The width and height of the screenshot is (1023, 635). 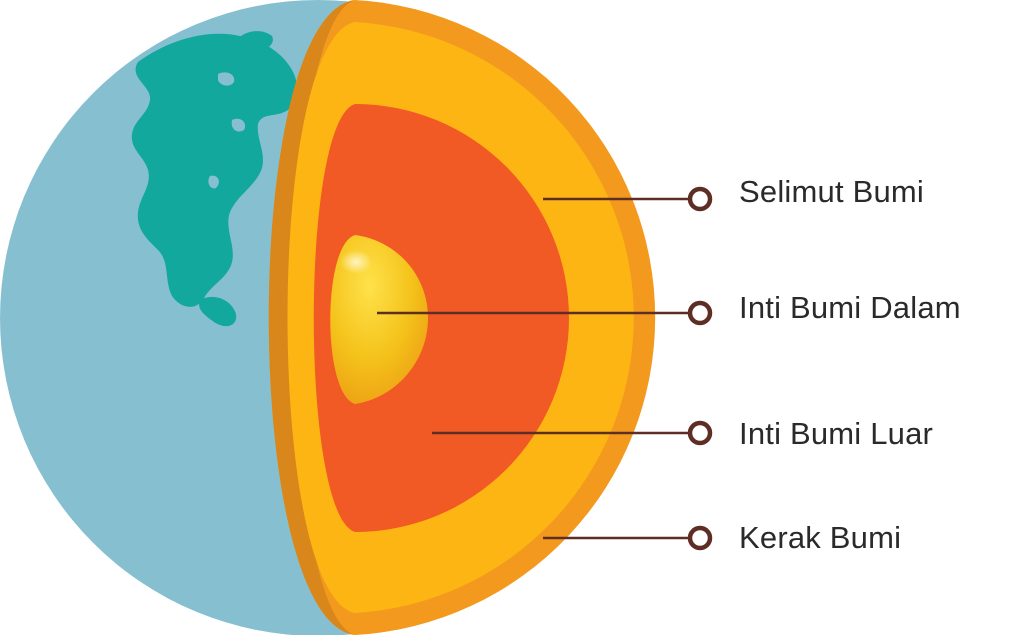 I want to click on marker-crust, so click(x=700, y=538).